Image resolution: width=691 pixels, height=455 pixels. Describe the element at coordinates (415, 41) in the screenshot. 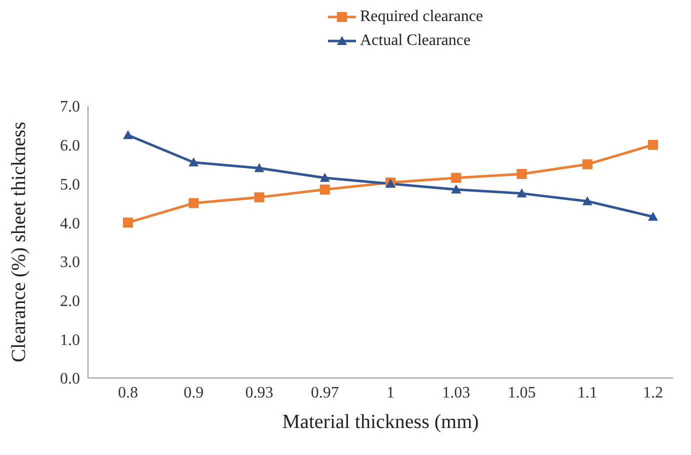

I see `legend-label: Actual Clearance` at that location.